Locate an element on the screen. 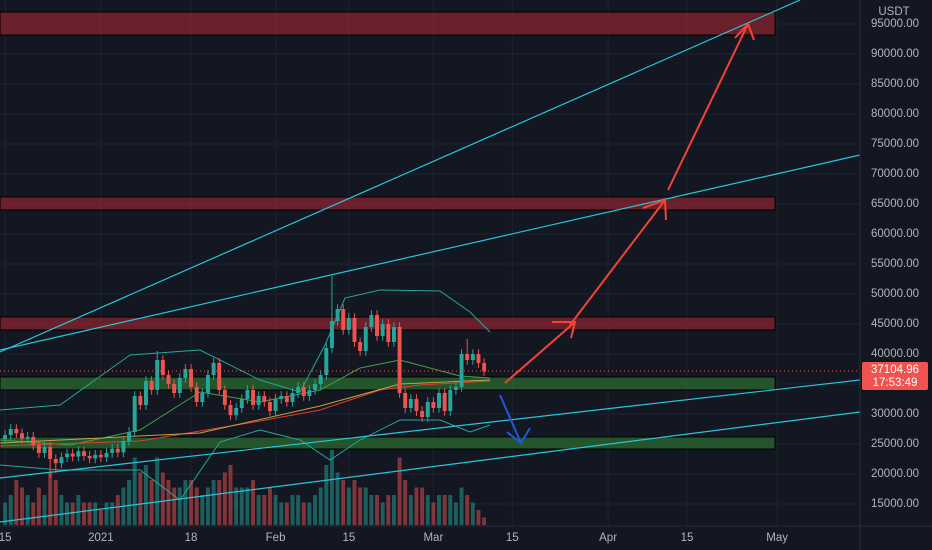  price-axis is located at coordinates (896, 275).